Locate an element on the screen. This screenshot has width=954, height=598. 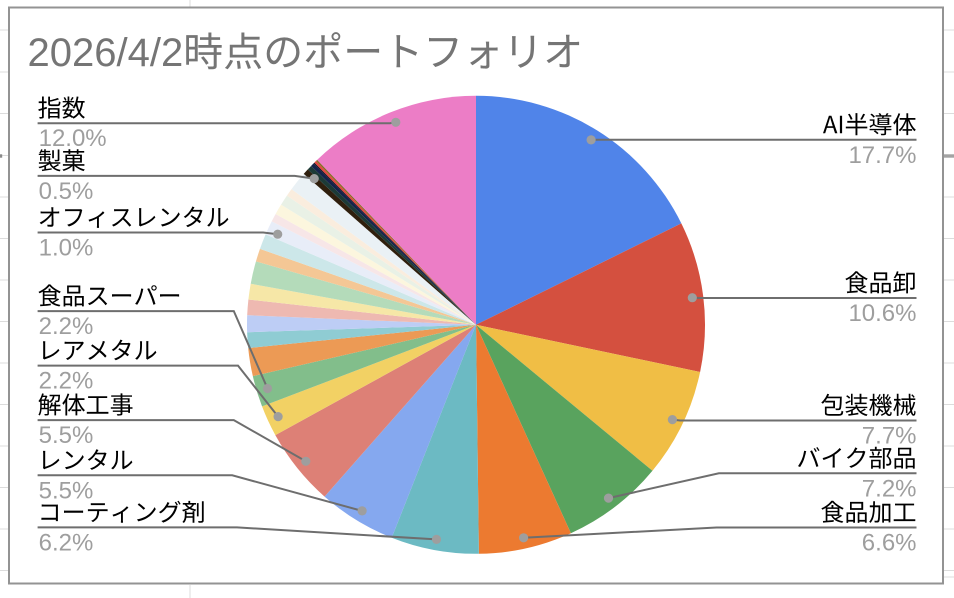
svg-text: 6.6% is located at coordinates (889, 543).